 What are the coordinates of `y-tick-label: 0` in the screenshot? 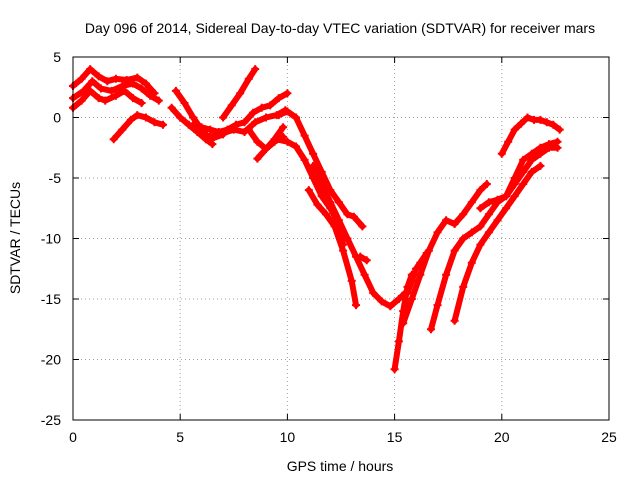 It's located at (57, 118).